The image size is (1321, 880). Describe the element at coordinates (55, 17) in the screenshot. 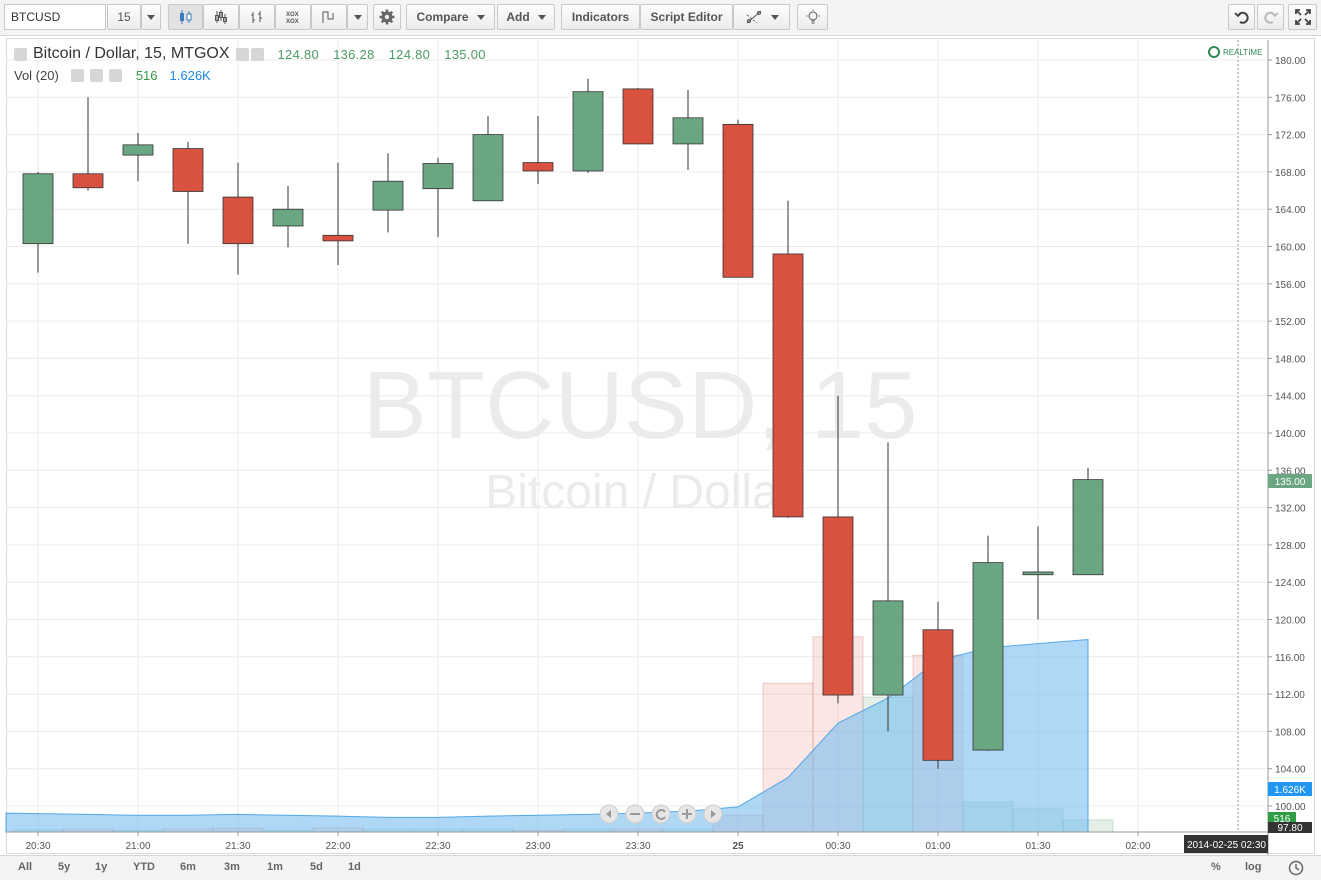

I see `symbol-input` at that location.